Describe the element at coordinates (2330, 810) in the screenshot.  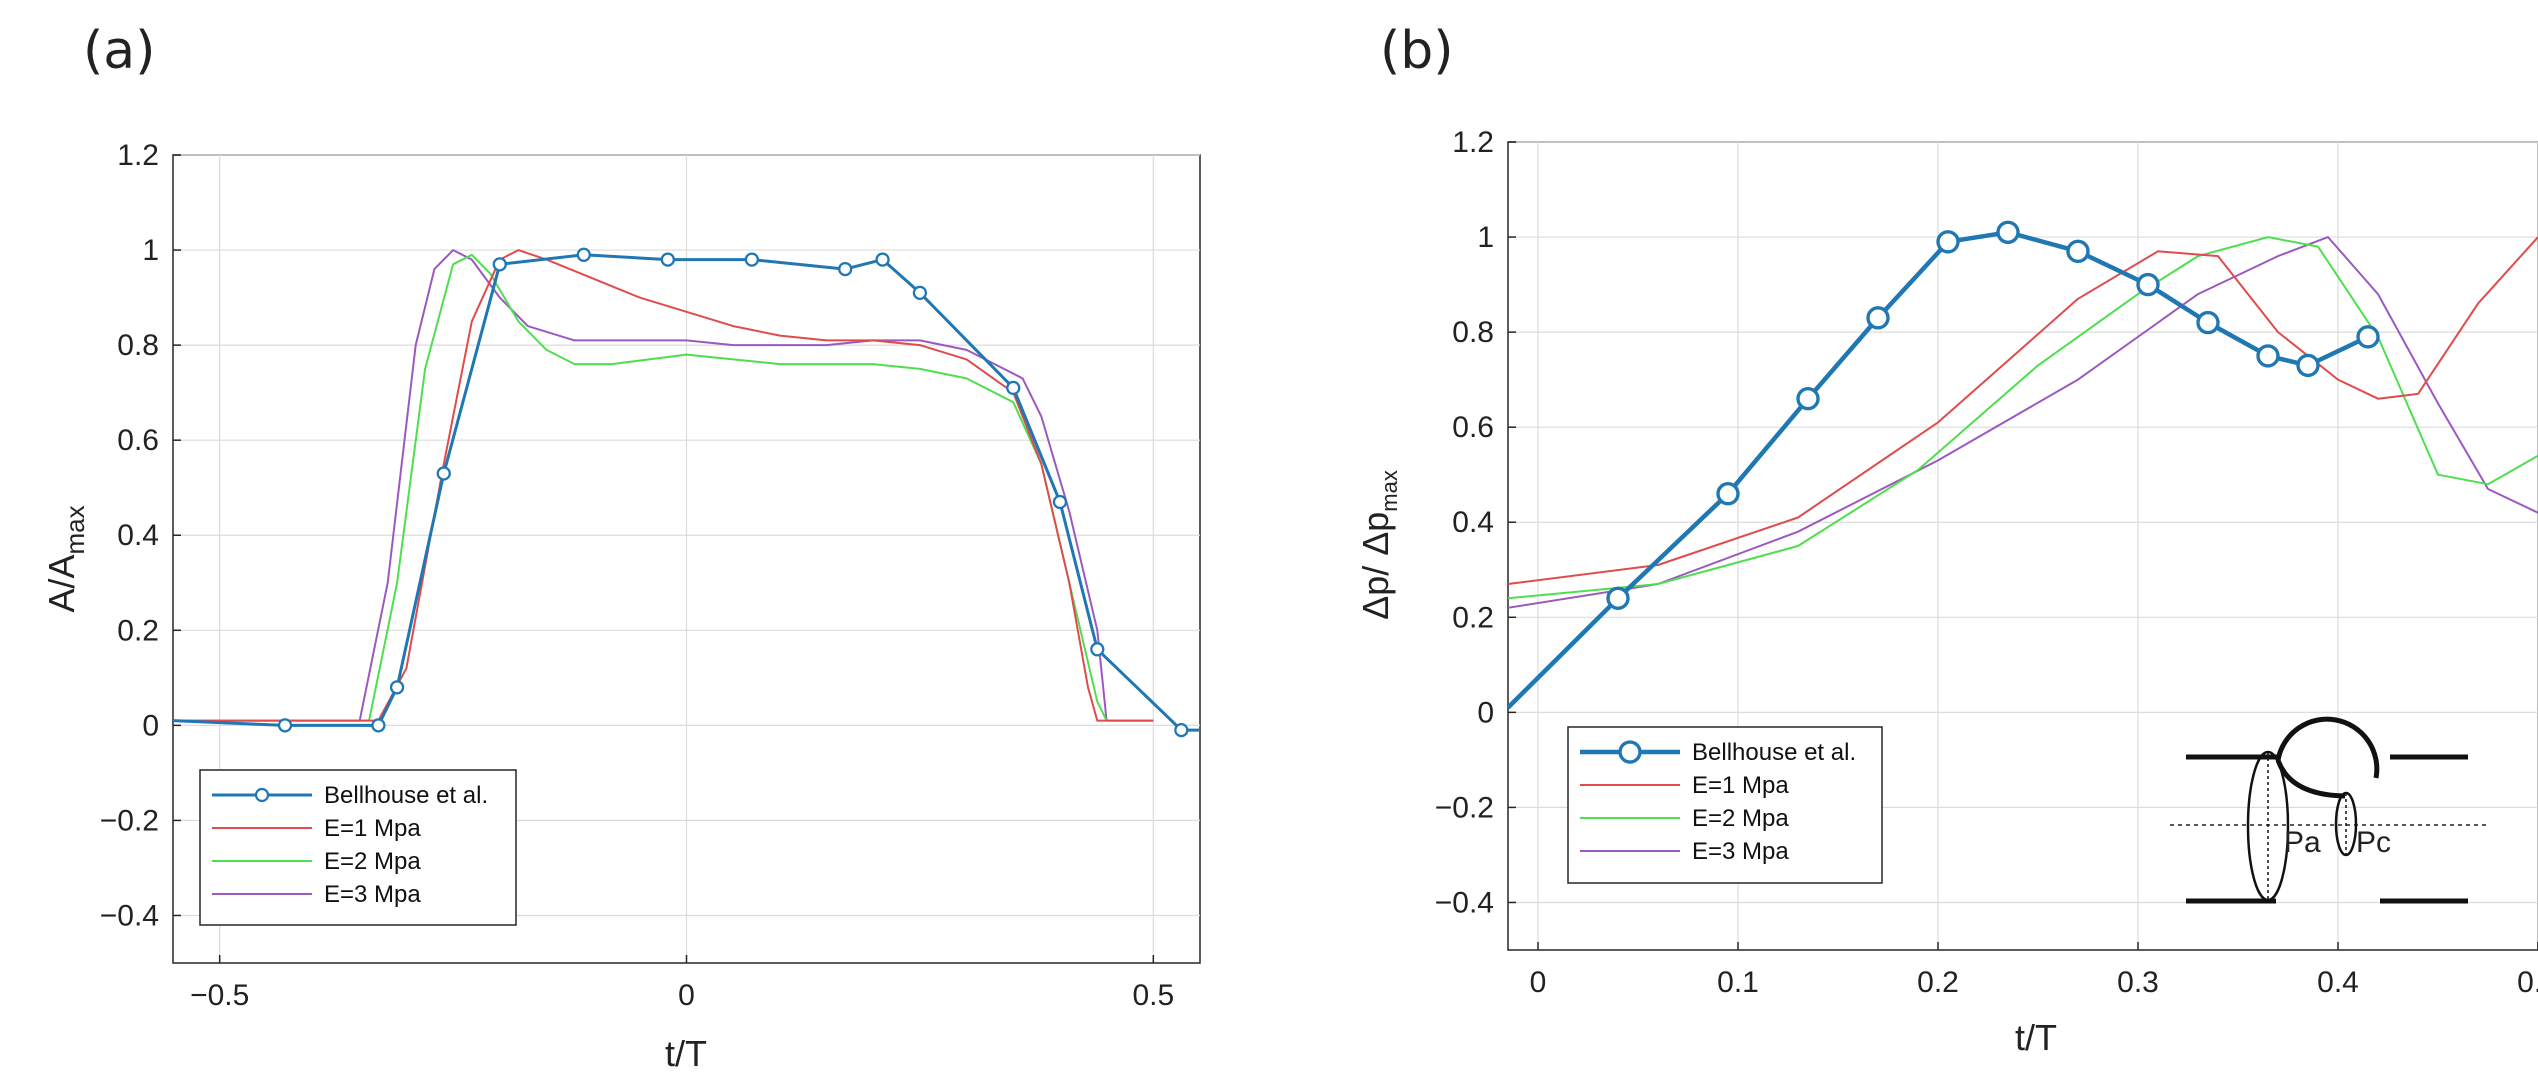
I see `valve-diagram-inset: Pa Pc` at that location.